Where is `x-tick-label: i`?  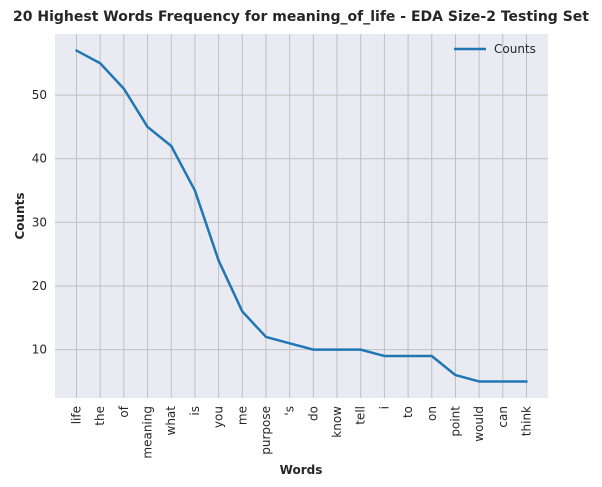 x-tick-label: i is located at coordinates (384, 407).